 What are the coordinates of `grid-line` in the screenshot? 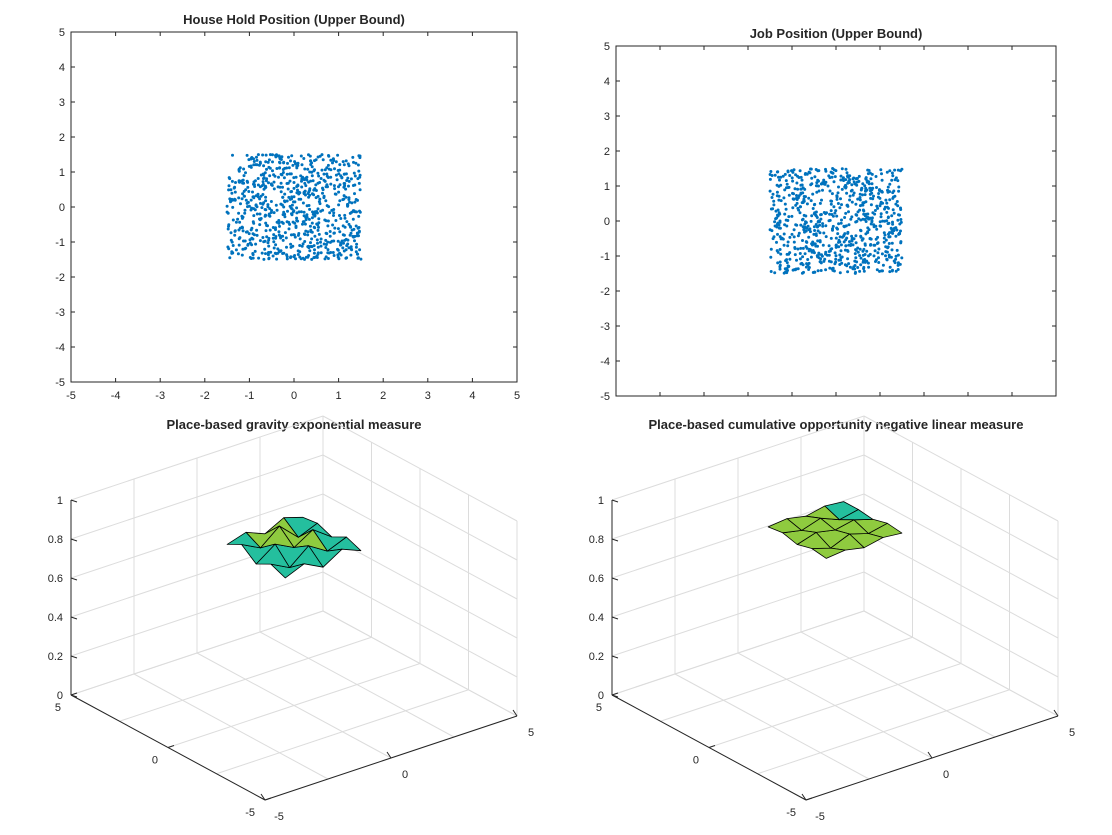 It's located at (835, 705).